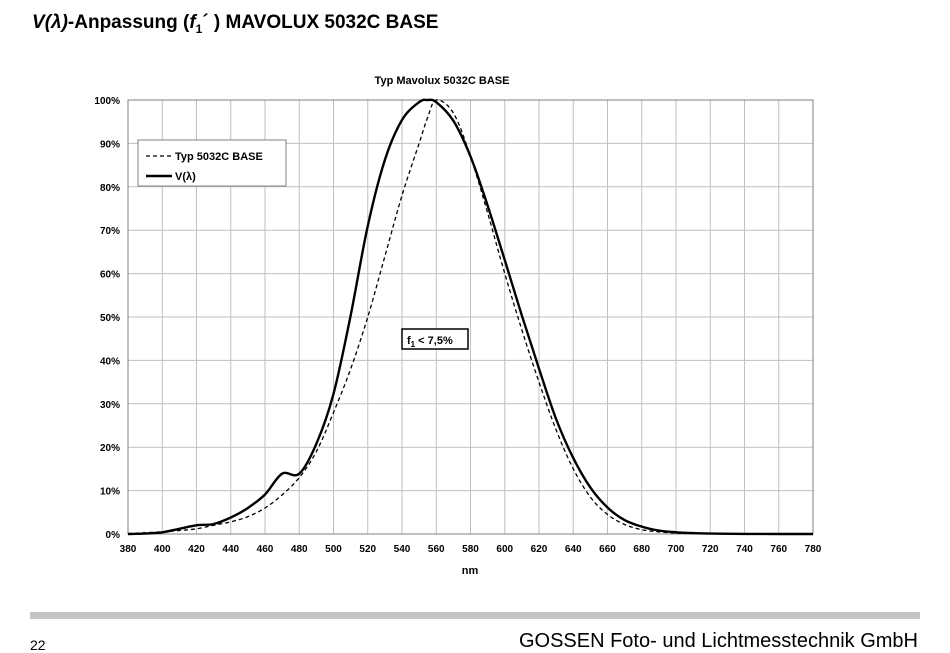 The height and width of the screenshot is (653, 950). What do you see at coordinates (333, 549) in the screenshot?
I see `x-tick-label: 500` at bounding box center [333, 549].